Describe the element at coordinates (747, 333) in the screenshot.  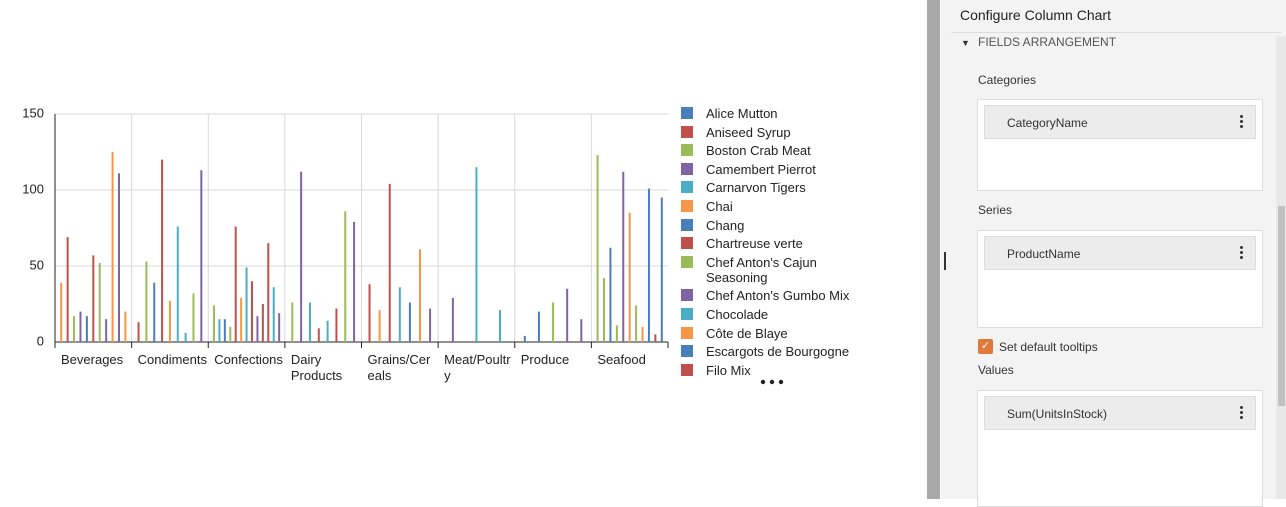
I see `legend-label: Côte de Blaye` at that location.